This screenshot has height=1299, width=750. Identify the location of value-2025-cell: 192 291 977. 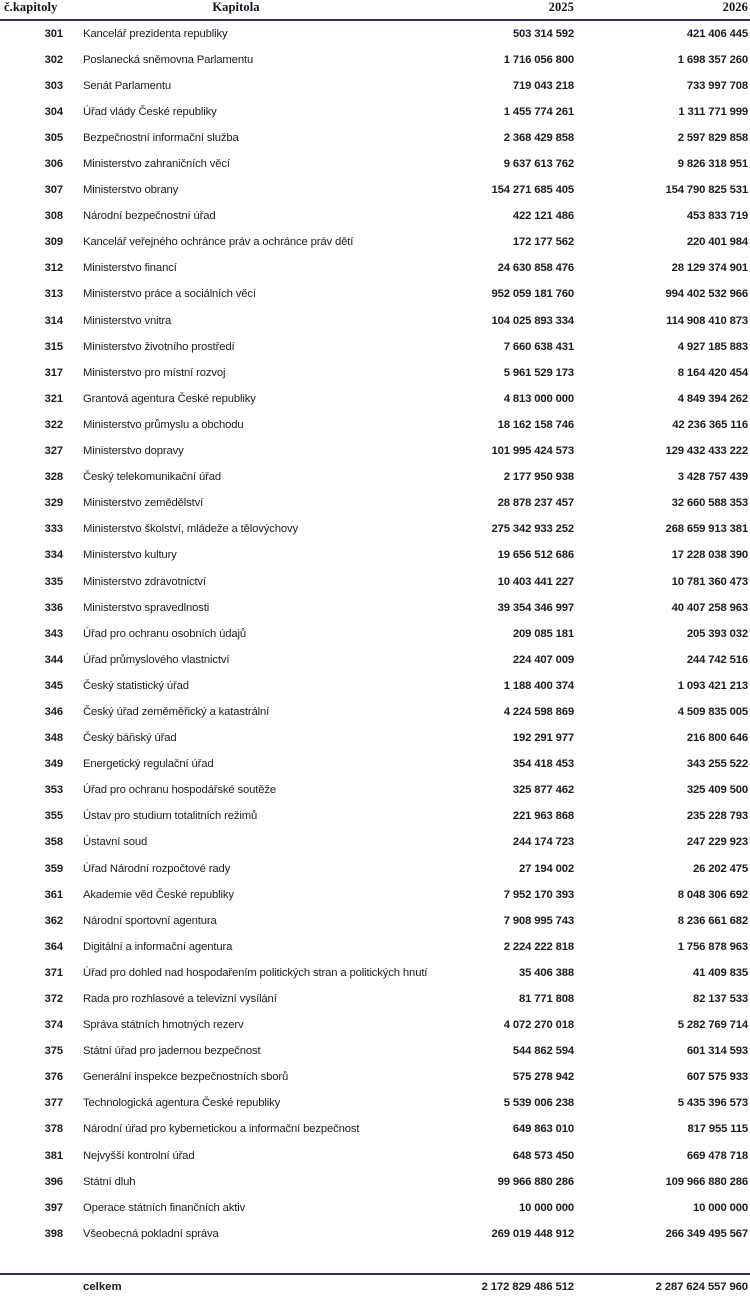
(505, 738).